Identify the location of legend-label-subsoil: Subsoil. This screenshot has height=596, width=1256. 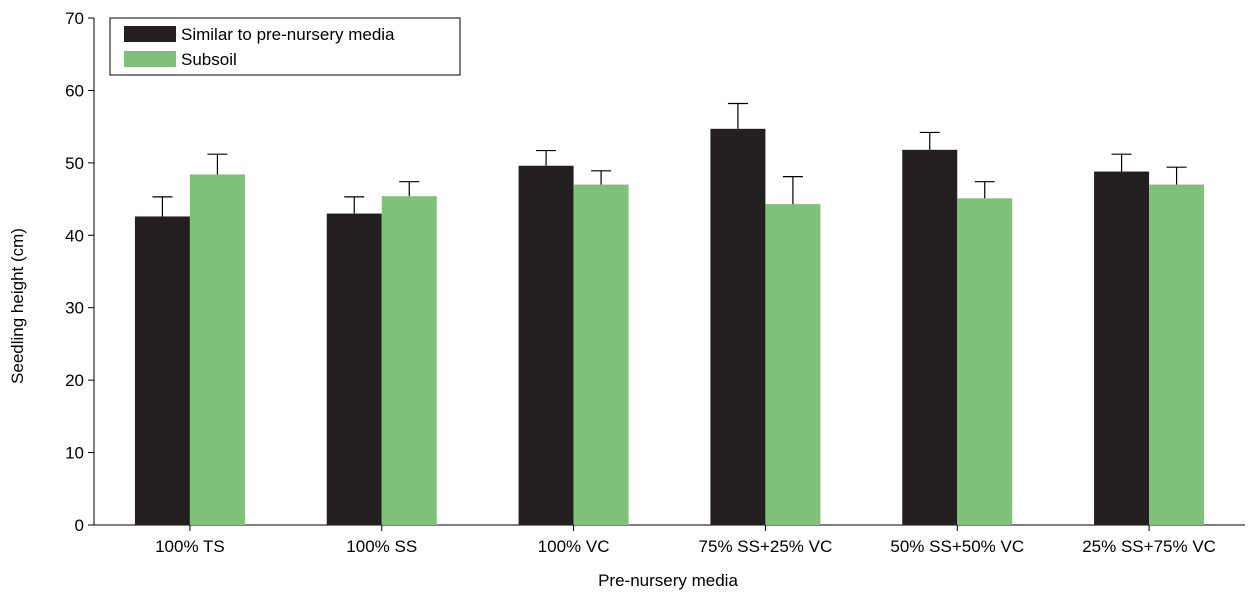
(209, 59).